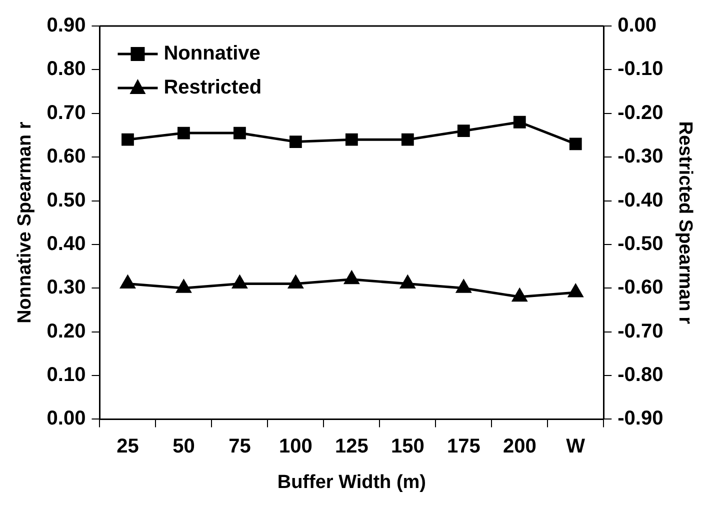  I want to click on y2-tick-label: -0.60, so click(641, 287).